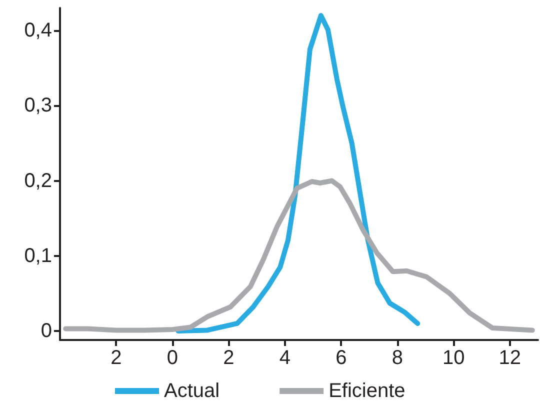 The height and width of the screenshot is (406, 540). What do you see at coordinates (38, 31) in the screenshot?
I see `y-tick-label: 0,4` at bounding box center [38, 31].